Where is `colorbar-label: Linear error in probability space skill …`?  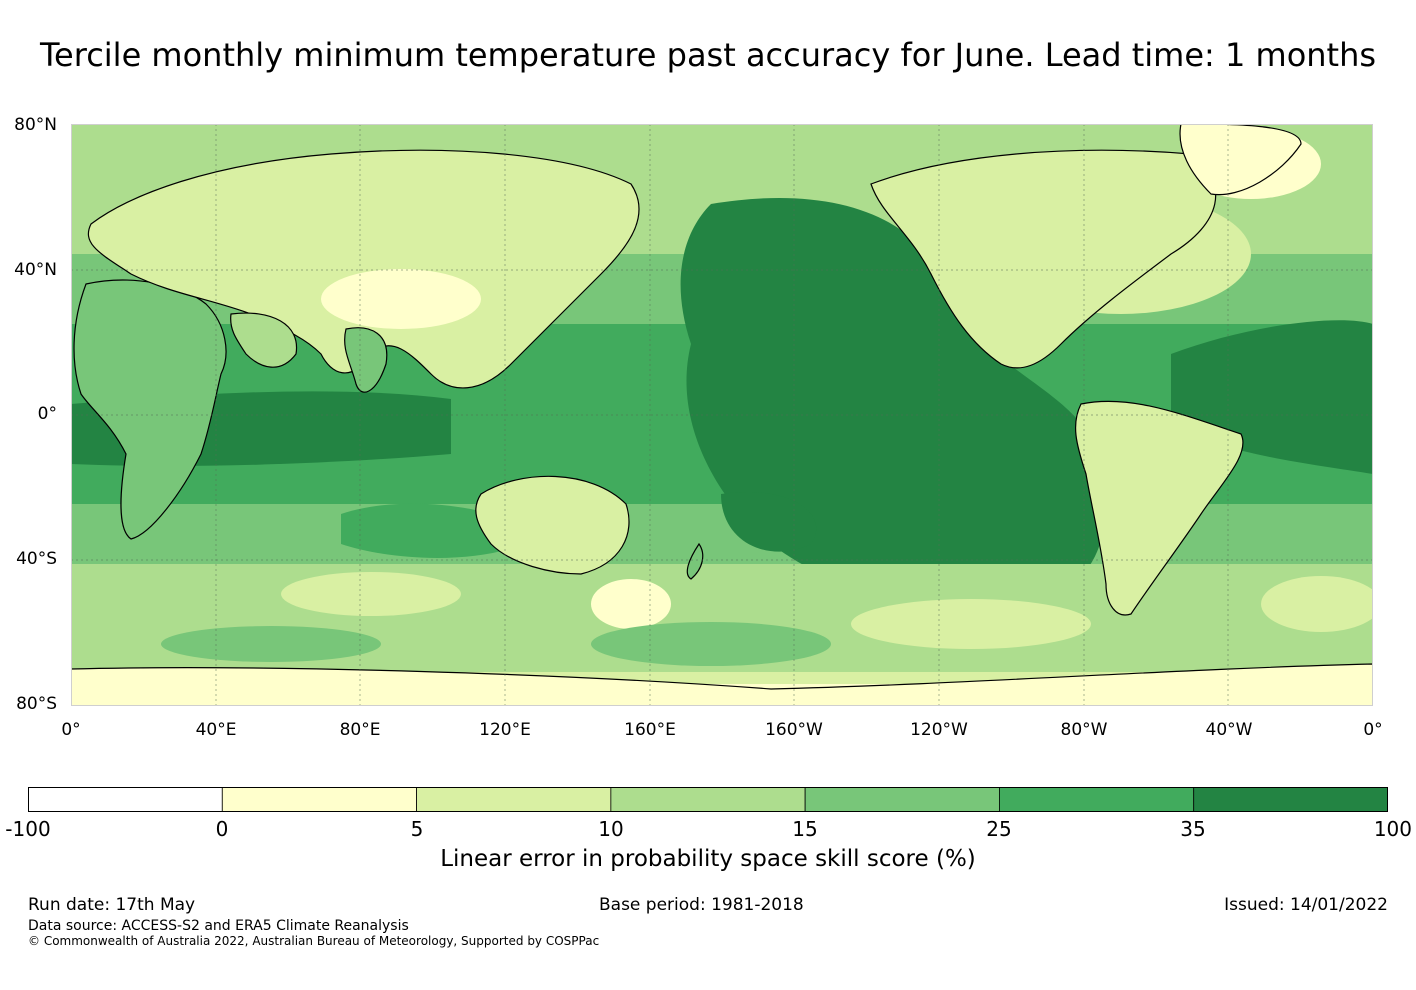 colorbar-label: Linear error in probability space skill … is located at coordinates (708, 859).